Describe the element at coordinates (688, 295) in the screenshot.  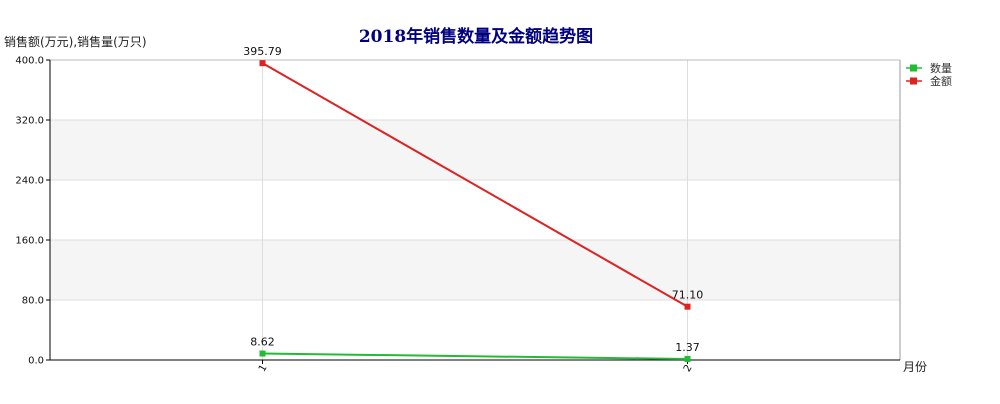
I see `data-label: 71.10` at that location.